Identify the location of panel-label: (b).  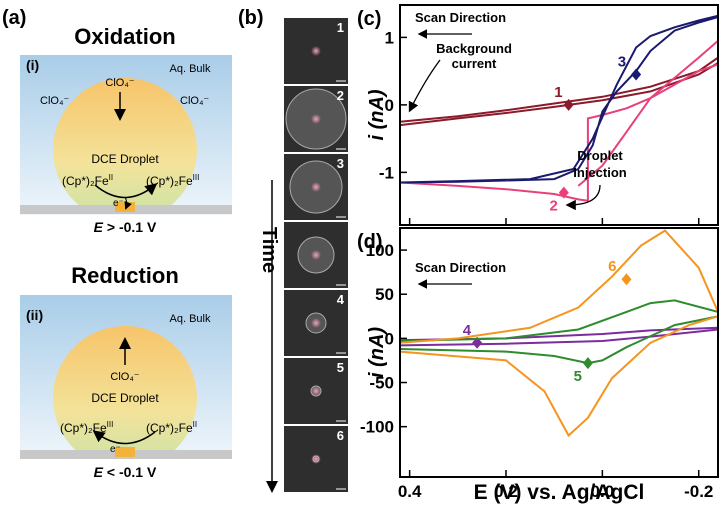
(251, 18).